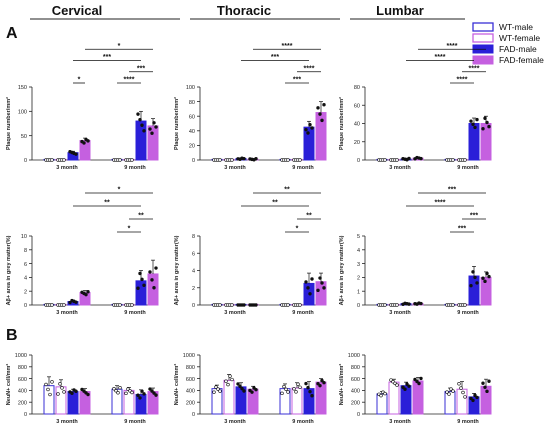 The width and height of the screenshot is (550, 437). What do you see at coordinates (483, 27) in the screenshot?
I see `legend-swatch-wt-male` at bounding box center [483, 27].